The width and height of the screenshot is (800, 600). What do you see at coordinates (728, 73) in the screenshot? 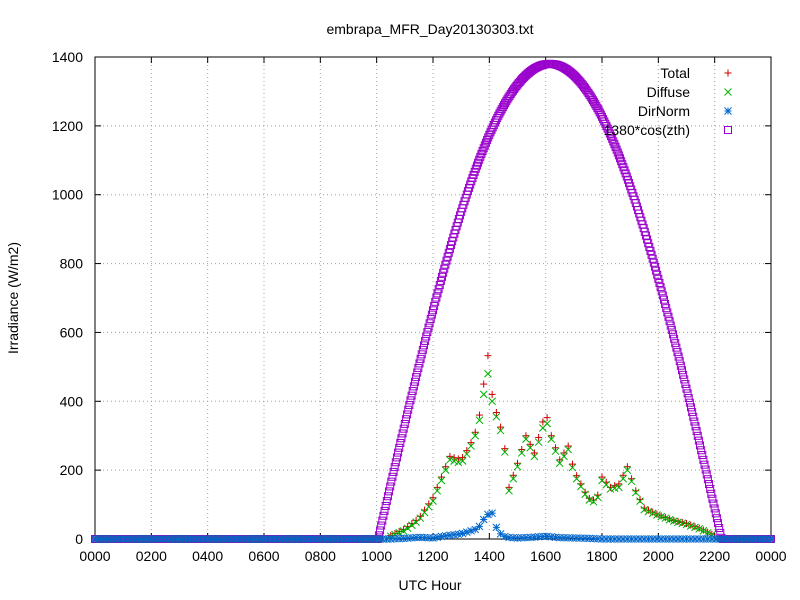
I see `legend-marker` at bounding box center [728, 73].